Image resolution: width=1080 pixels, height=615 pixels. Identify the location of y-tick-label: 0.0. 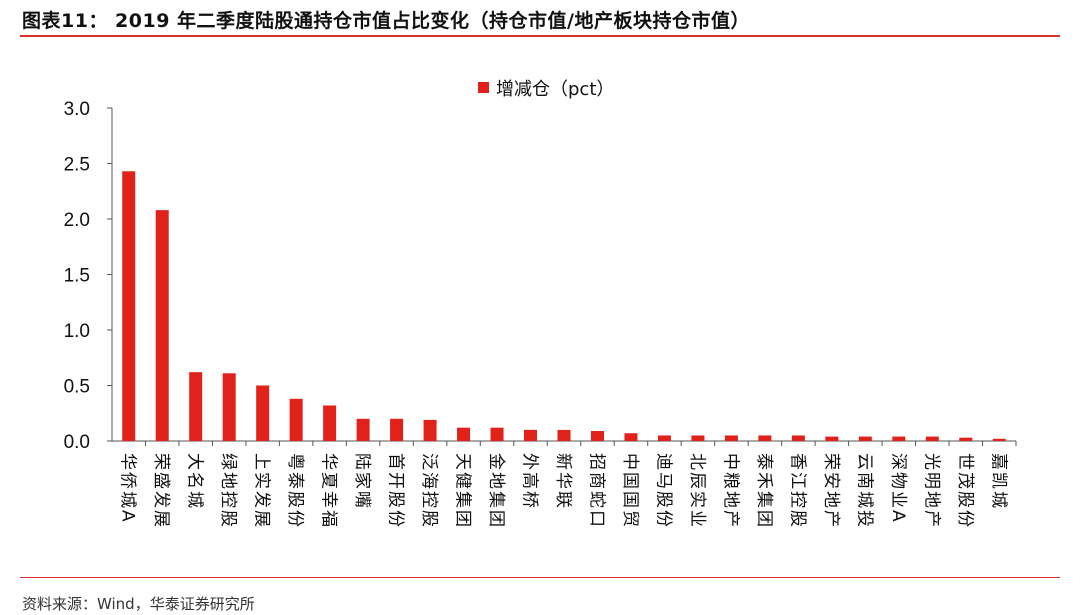
(77, 442).